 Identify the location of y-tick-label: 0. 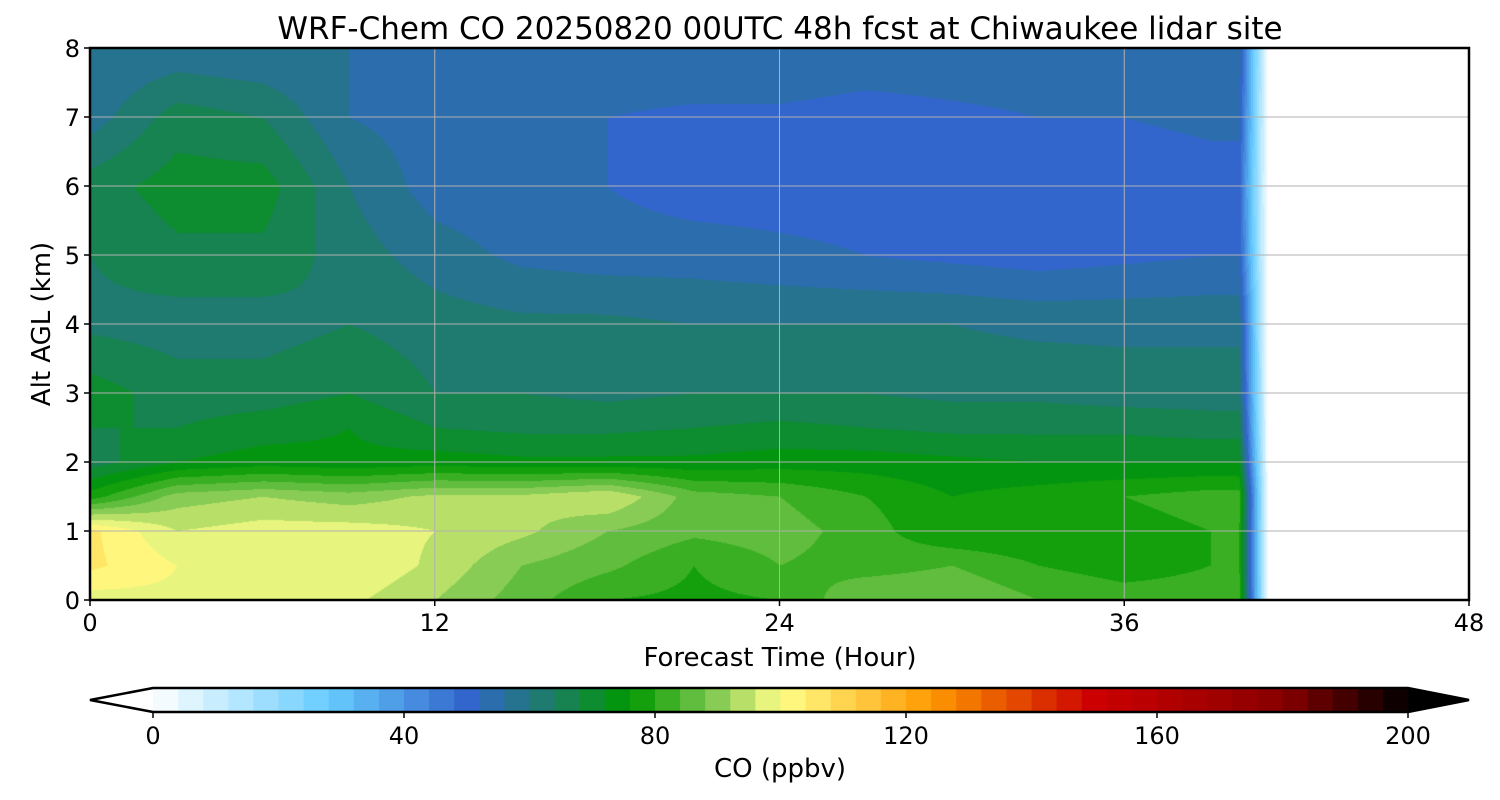
(72, 601).